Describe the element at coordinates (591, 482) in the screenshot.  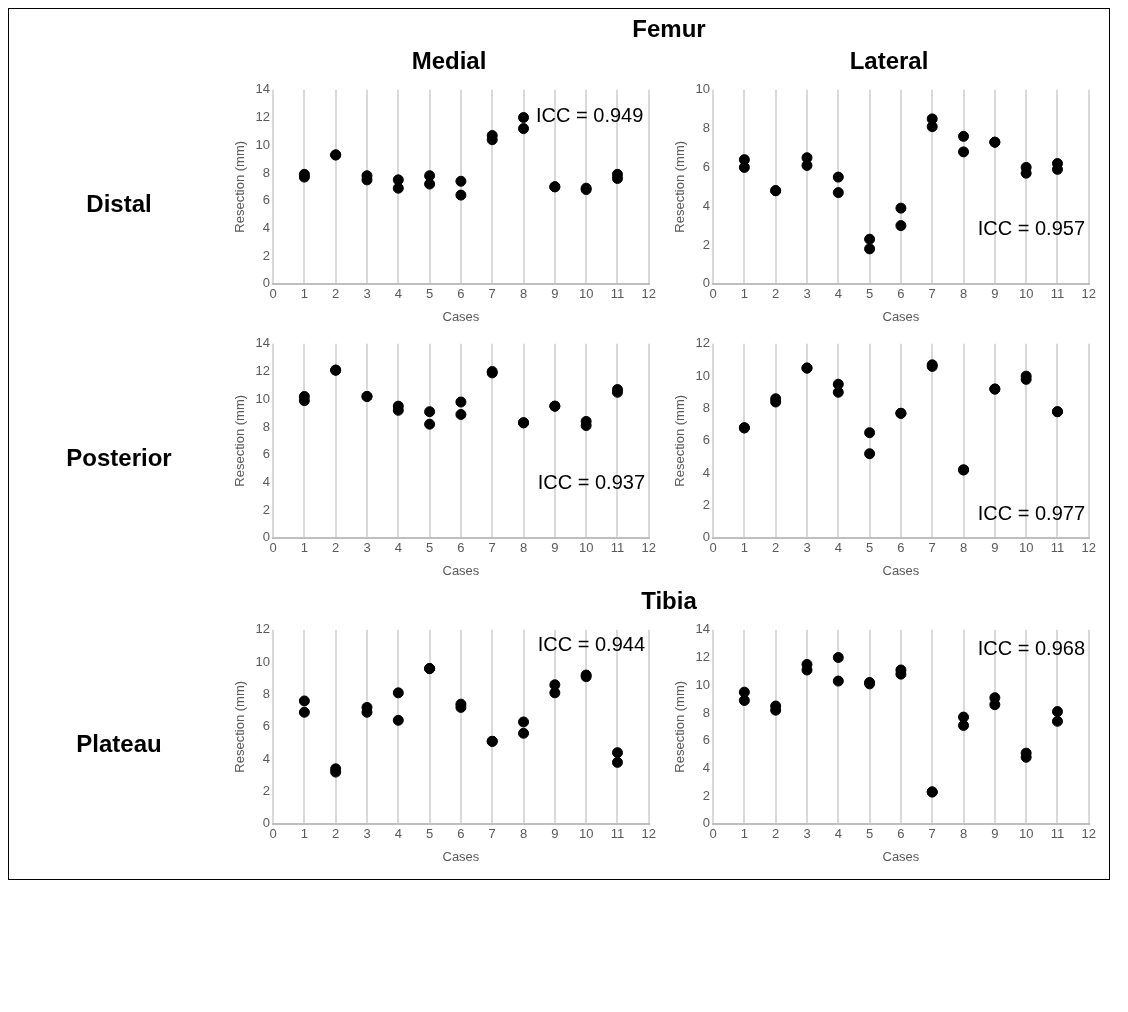
I see `annotation: ICC = 0.937` at that location.